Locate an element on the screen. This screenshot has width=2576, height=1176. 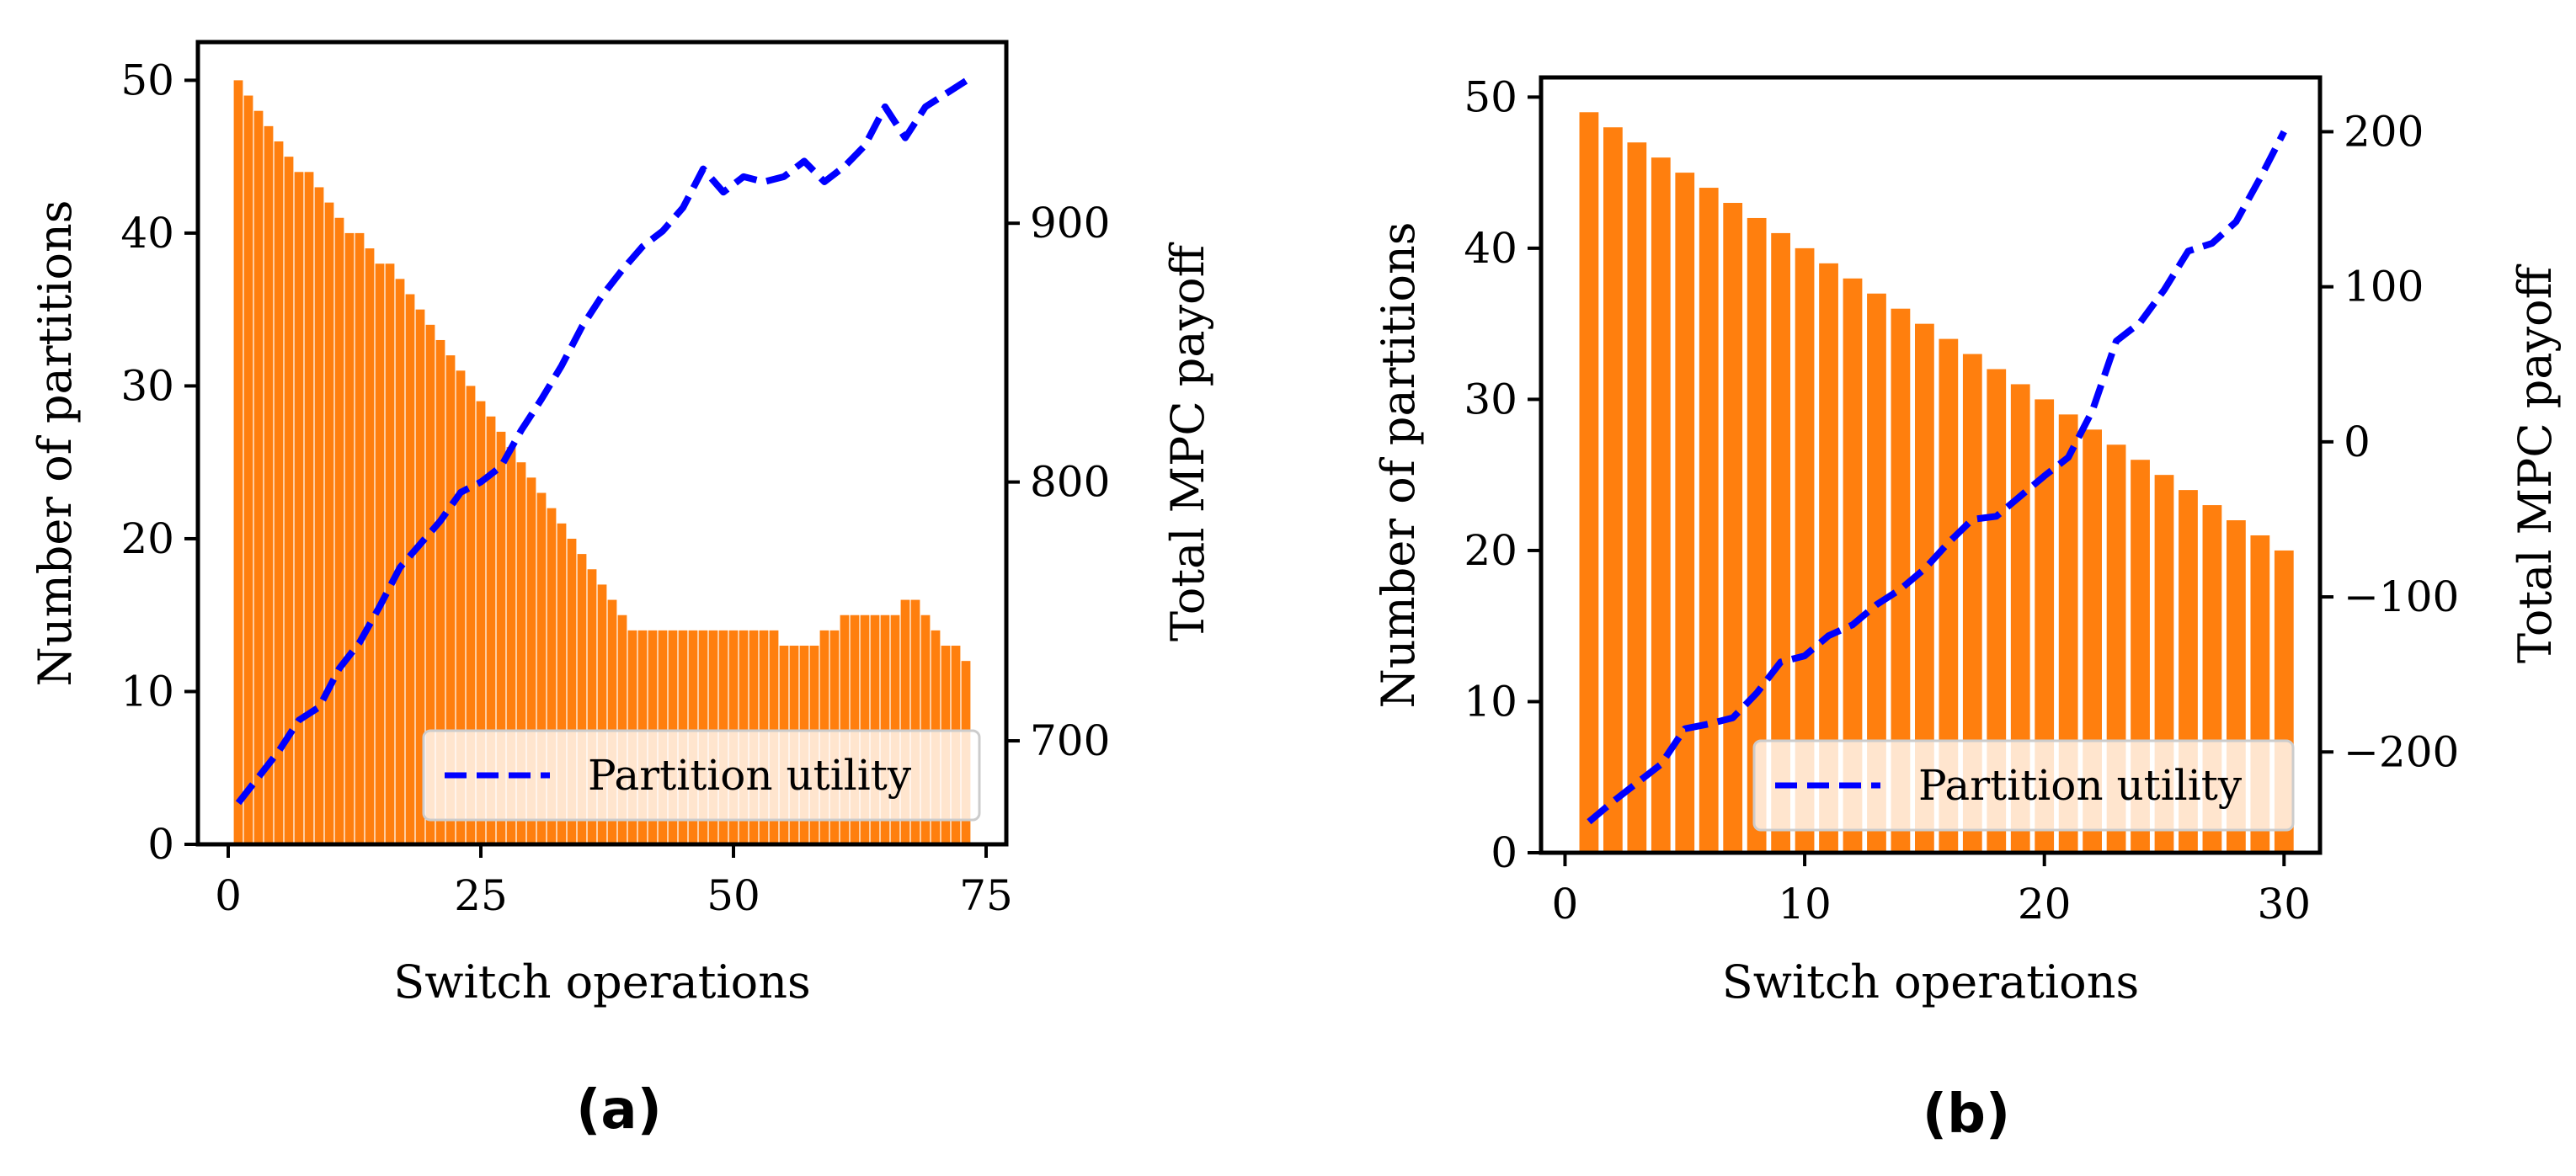
y-left-tick-label-a: 50 is located at coordinates (147, 80).